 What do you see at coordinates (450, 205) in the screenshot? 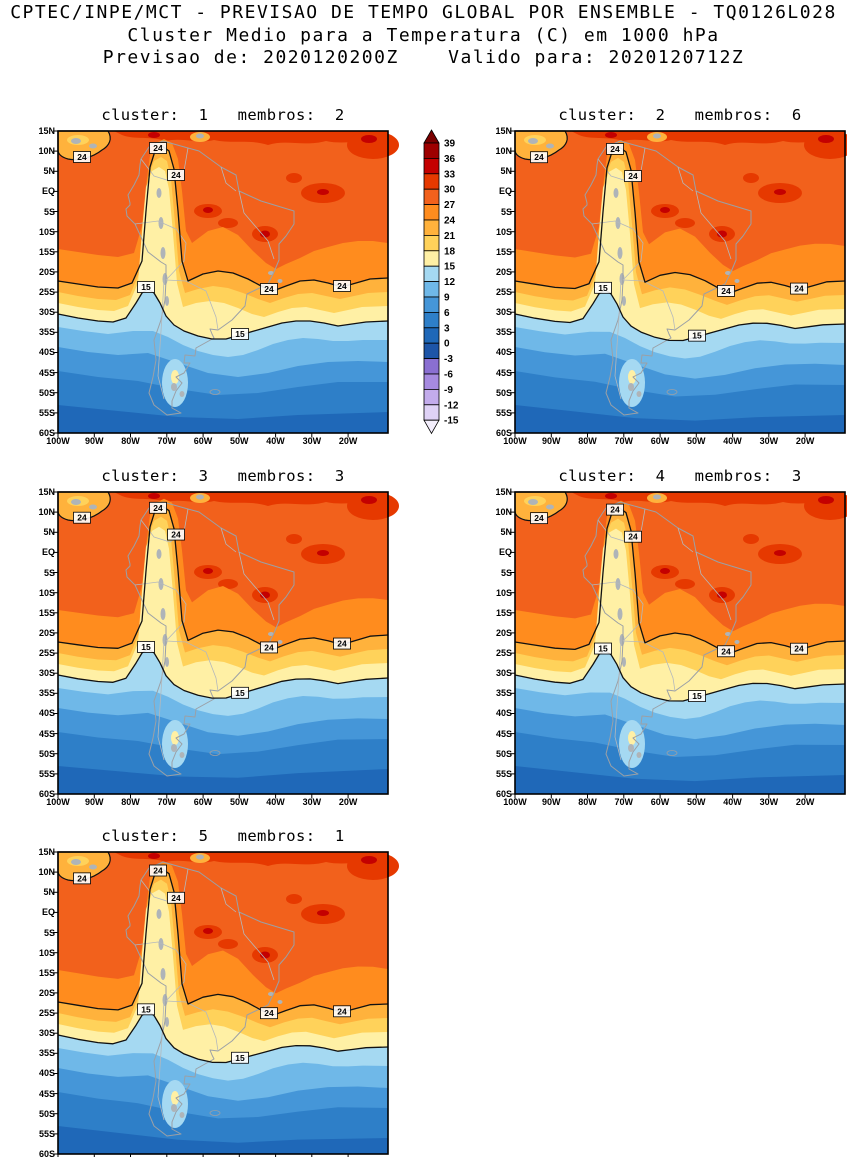
I see `colorbar-tick-label: 27` at bounding box center [450, 205].